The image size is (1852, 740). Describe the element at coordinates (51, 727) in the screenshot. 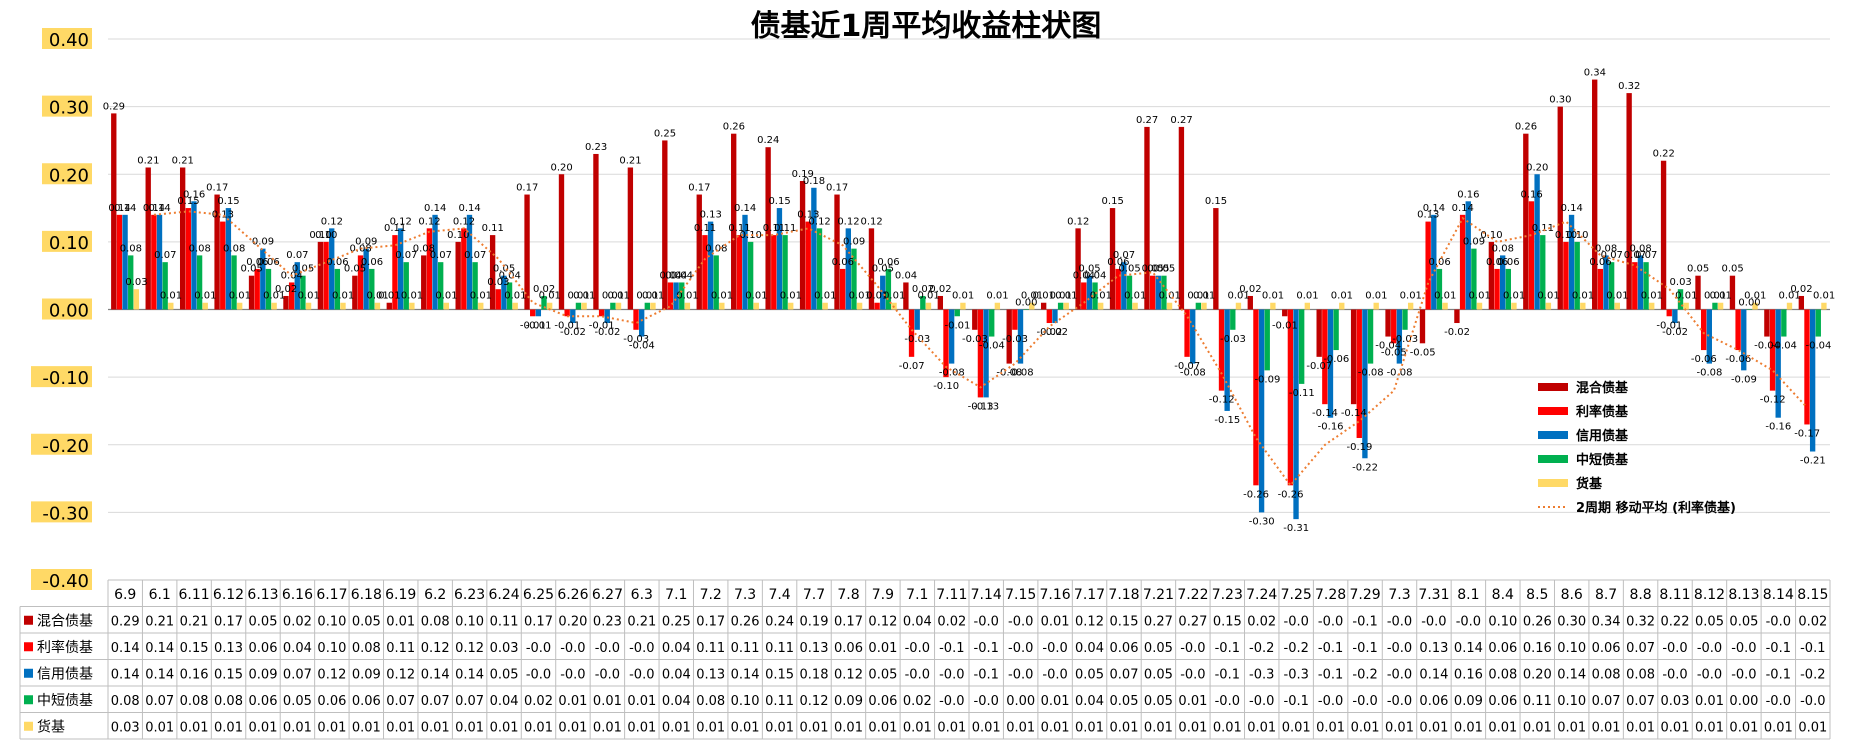

I see `table-series-name: 货基` at that location.